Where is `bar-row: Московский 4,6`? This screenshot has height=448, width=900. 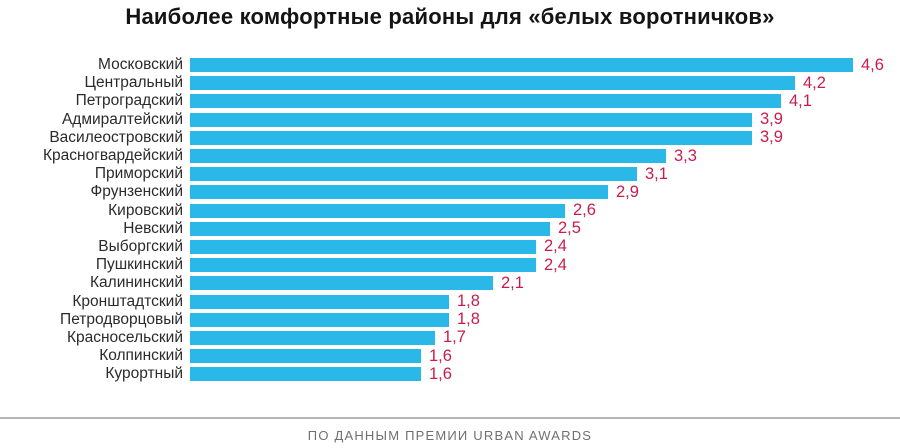
bar-row: Московский 4,6 is located at coordinates (450, 65).